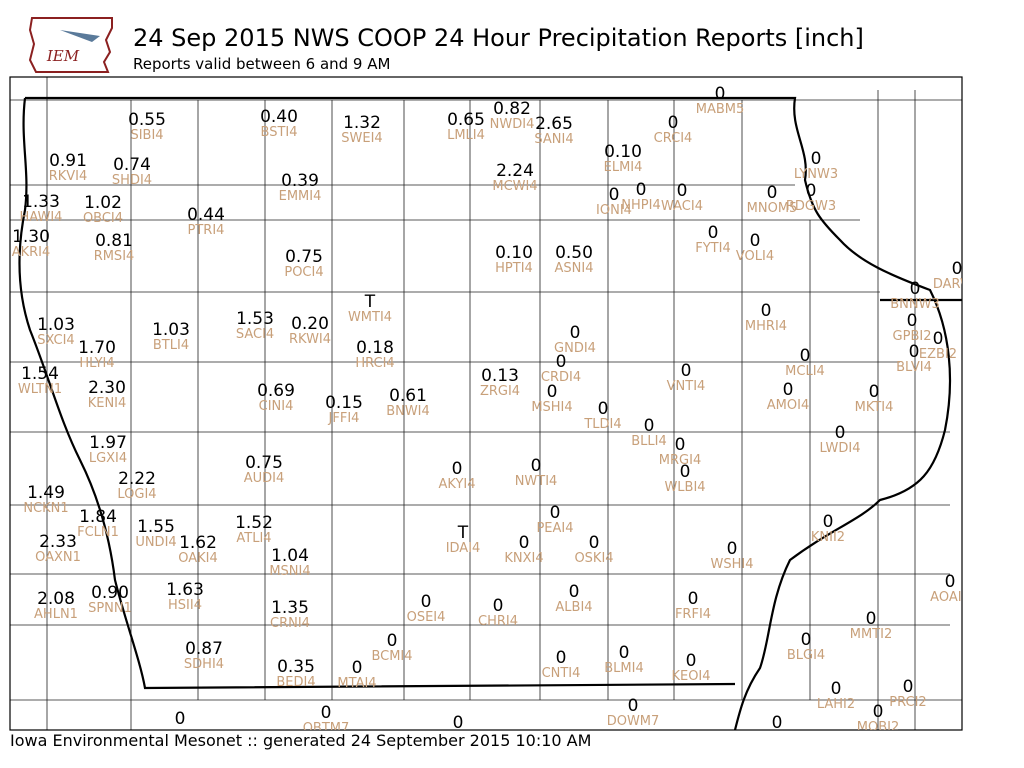  Describe the element at coordinates (107, 403) in the screenshot. I see `station-id: KENI4` at that location.